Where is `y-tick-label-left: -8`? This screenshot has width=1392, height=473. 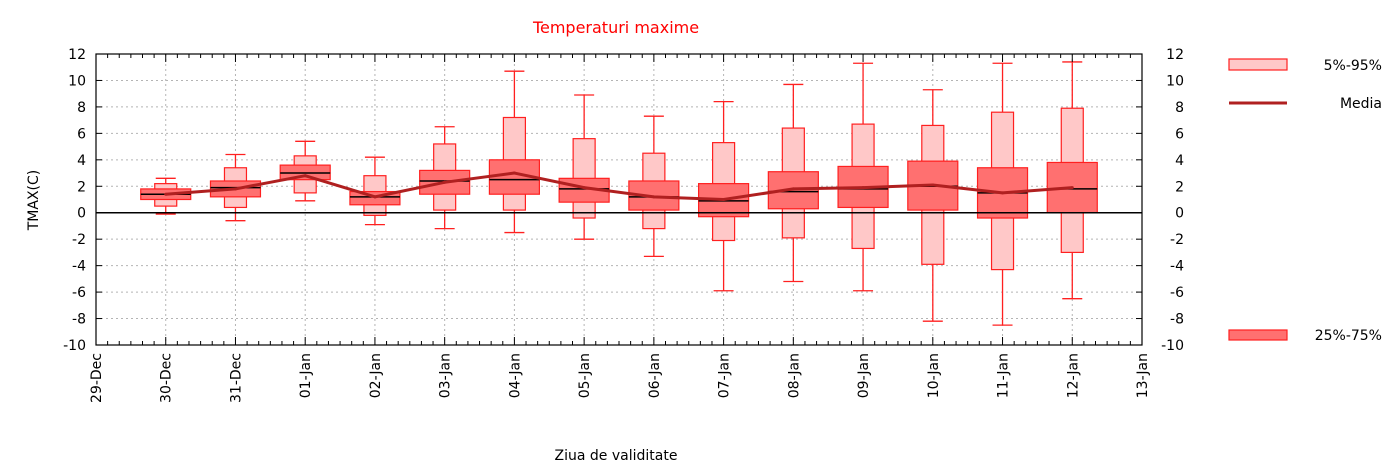 y-tick-label-left: -8 is located at coordinates (79, 320).